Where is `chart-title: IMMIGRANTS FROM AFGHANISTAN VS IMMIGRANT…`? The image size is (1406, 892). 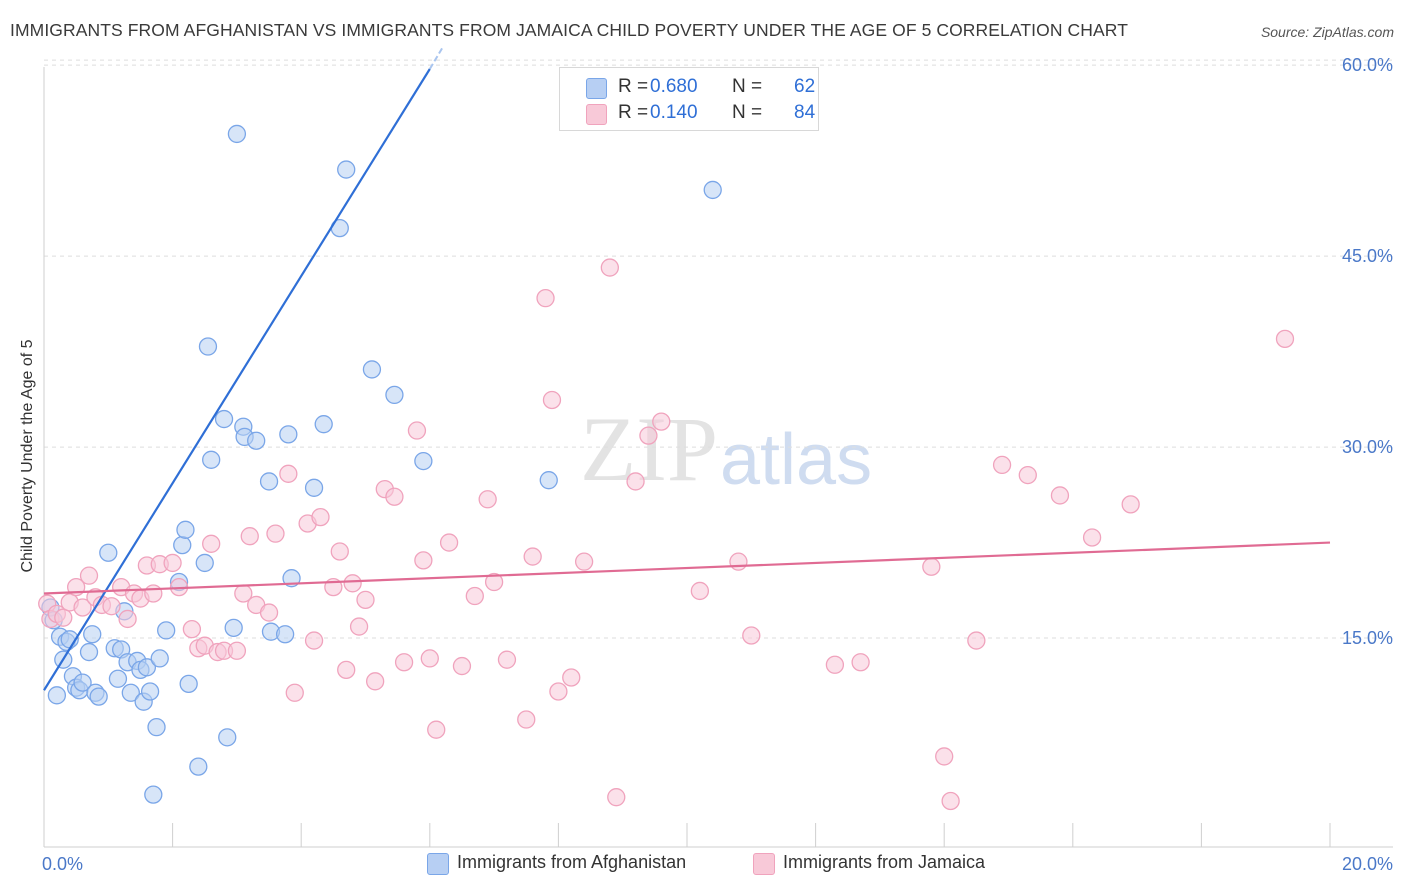 chart-title: IMMIGRANTS FROM AFGHANISTAN VS IMMIGRANT… is located at coordinates (569, 30).